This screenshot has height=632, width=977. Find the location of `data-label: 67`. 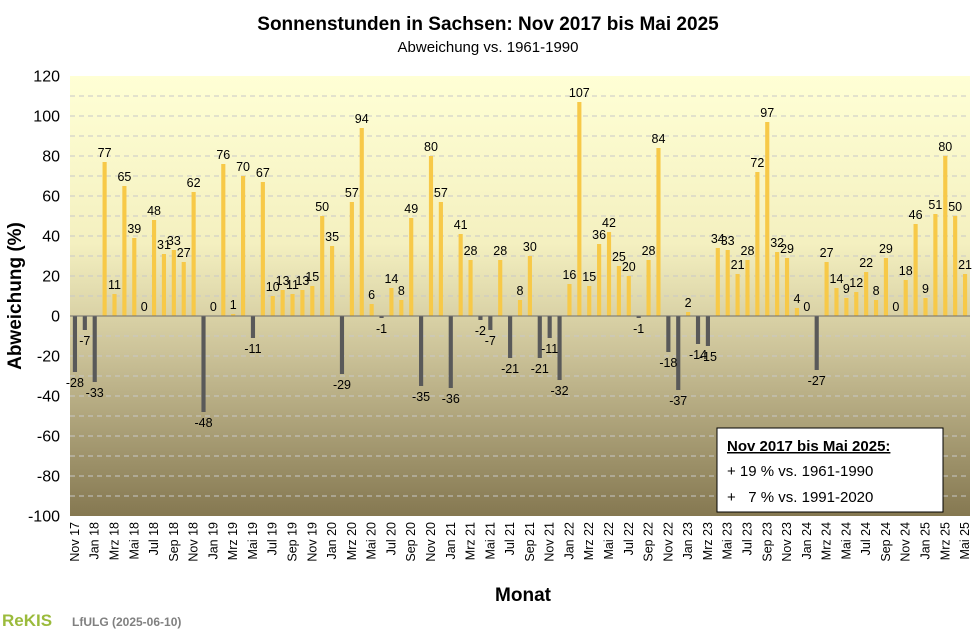

data-label: 67 is located at coordinates (263, 173).